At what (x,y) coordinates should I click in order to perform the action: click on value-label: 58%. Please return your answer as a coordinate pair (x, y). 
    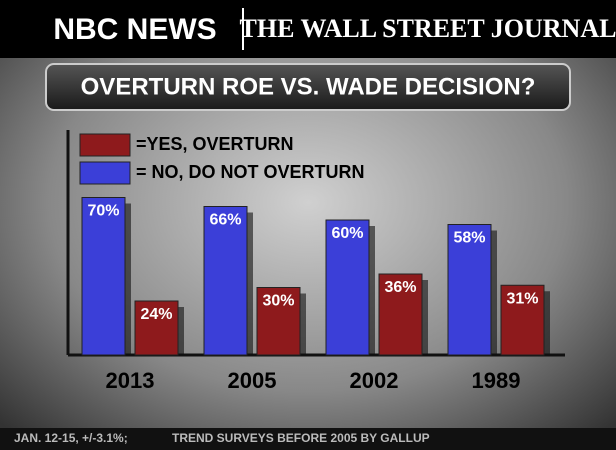
    Looking at the image, I should click on (469, 238).